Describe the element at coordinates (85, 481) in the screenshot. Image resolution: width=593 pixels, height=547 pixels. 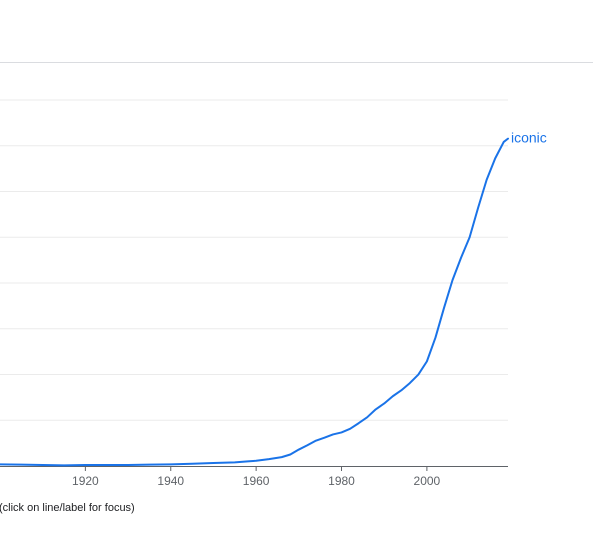
I see `x-tick-label: 1920` at that location.